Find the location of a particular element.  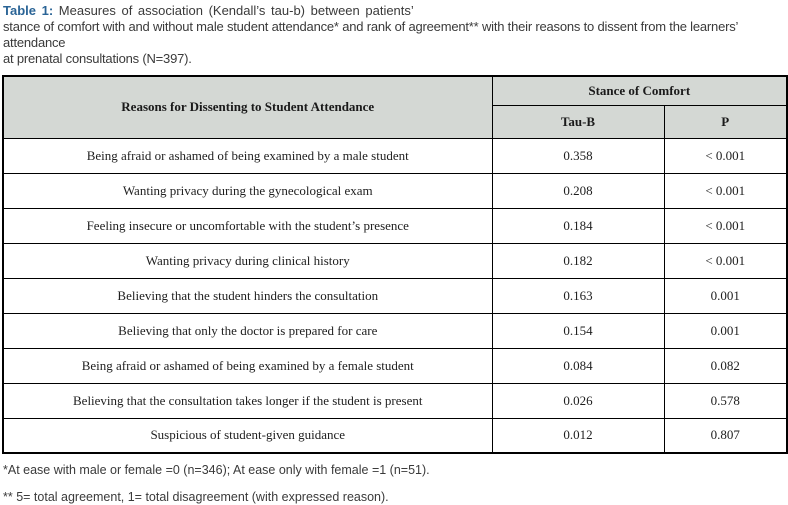

tau-b-cell: 0.182 is located at coordinates (578, 260).